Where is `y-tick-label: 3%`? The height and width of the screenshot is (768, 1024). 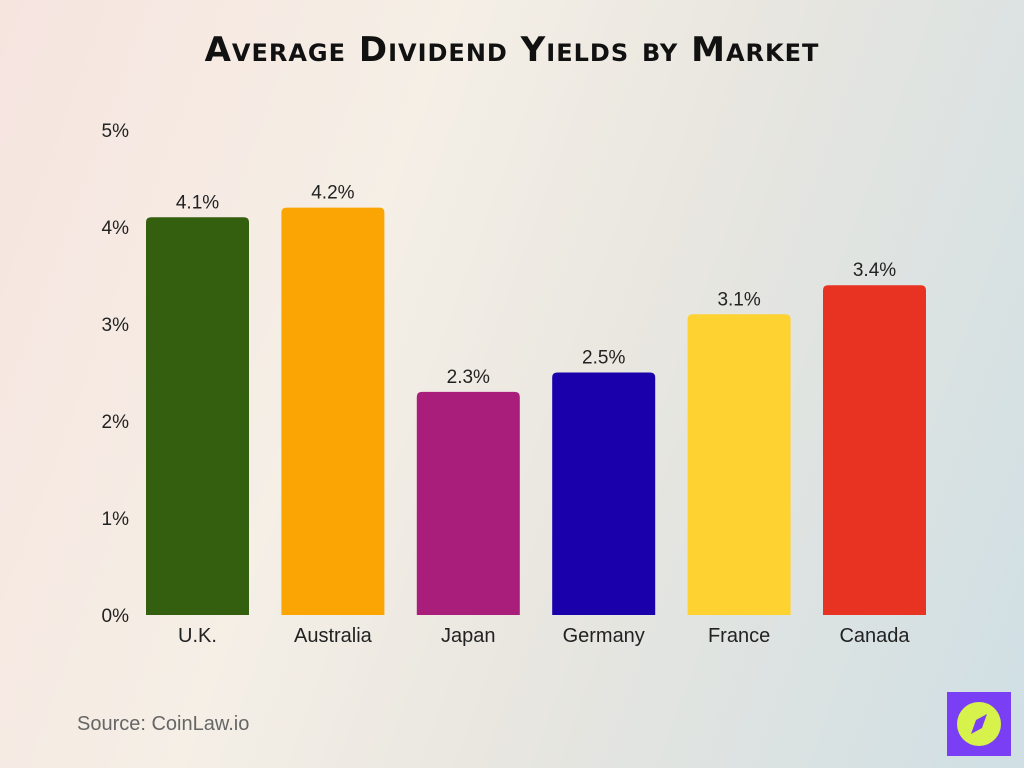 y-tick-label: 3% is located at coordinates (116, 325).